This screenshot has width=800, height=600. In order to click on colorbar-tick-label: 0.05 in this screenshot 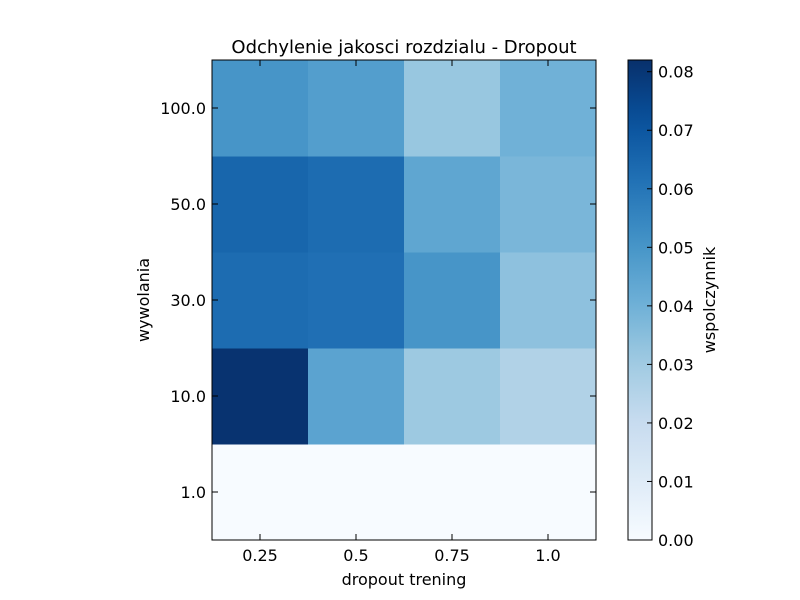, I will do `click(676, 247)`.